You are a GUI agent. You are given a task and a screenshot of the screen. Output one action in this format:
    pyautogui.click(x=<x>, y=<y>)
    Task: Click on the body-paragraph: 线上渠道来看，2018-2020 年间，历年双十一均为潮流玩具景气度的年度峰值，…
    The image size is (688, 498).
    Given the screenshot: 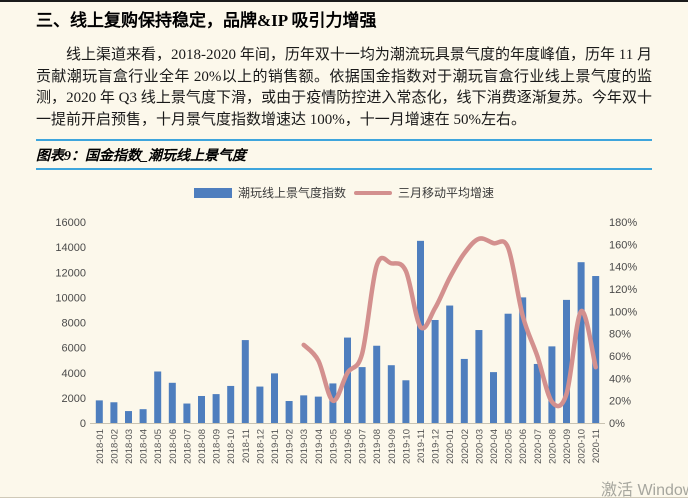 What is the action you would take?
    pyautogui.click(x=344, y=87)
    